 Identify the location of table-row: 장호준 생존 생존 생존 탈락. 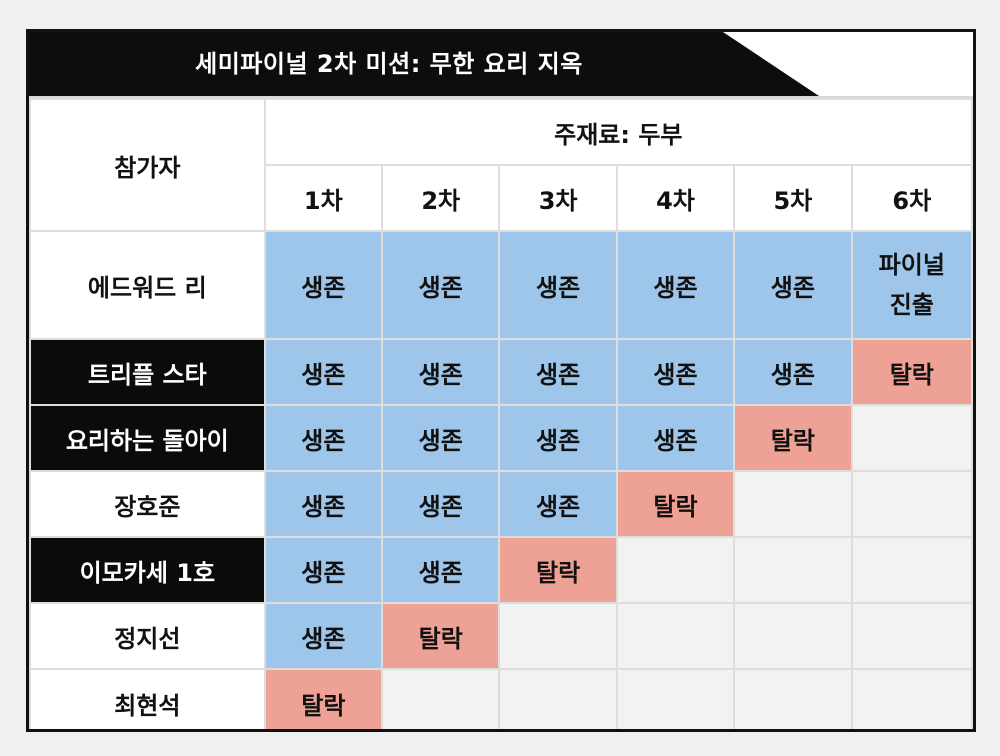
(501, 504).